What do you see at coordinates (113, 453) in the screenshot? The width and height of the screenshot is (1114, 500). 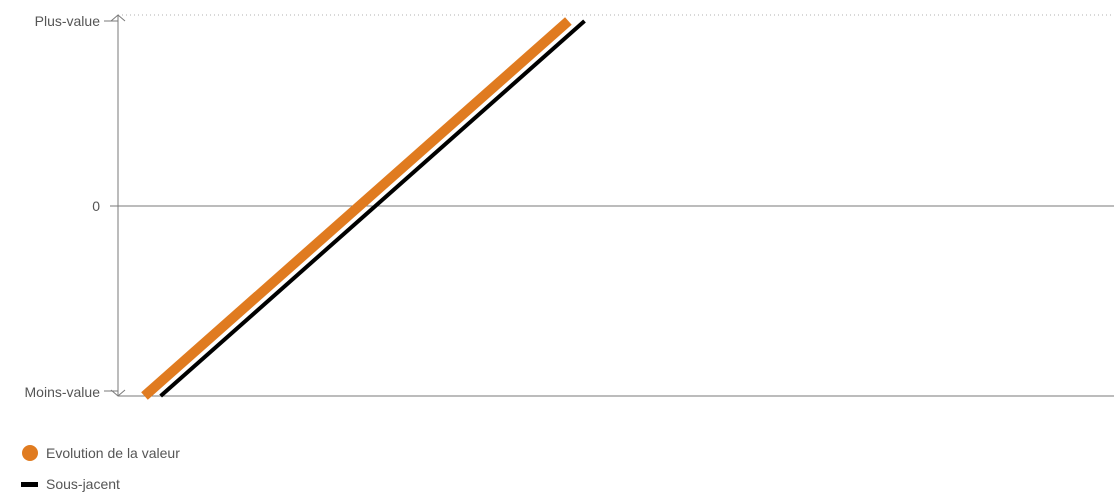 I see `legend-label-evolution: Evolution de la valeur` at bounding box center [113, 453].